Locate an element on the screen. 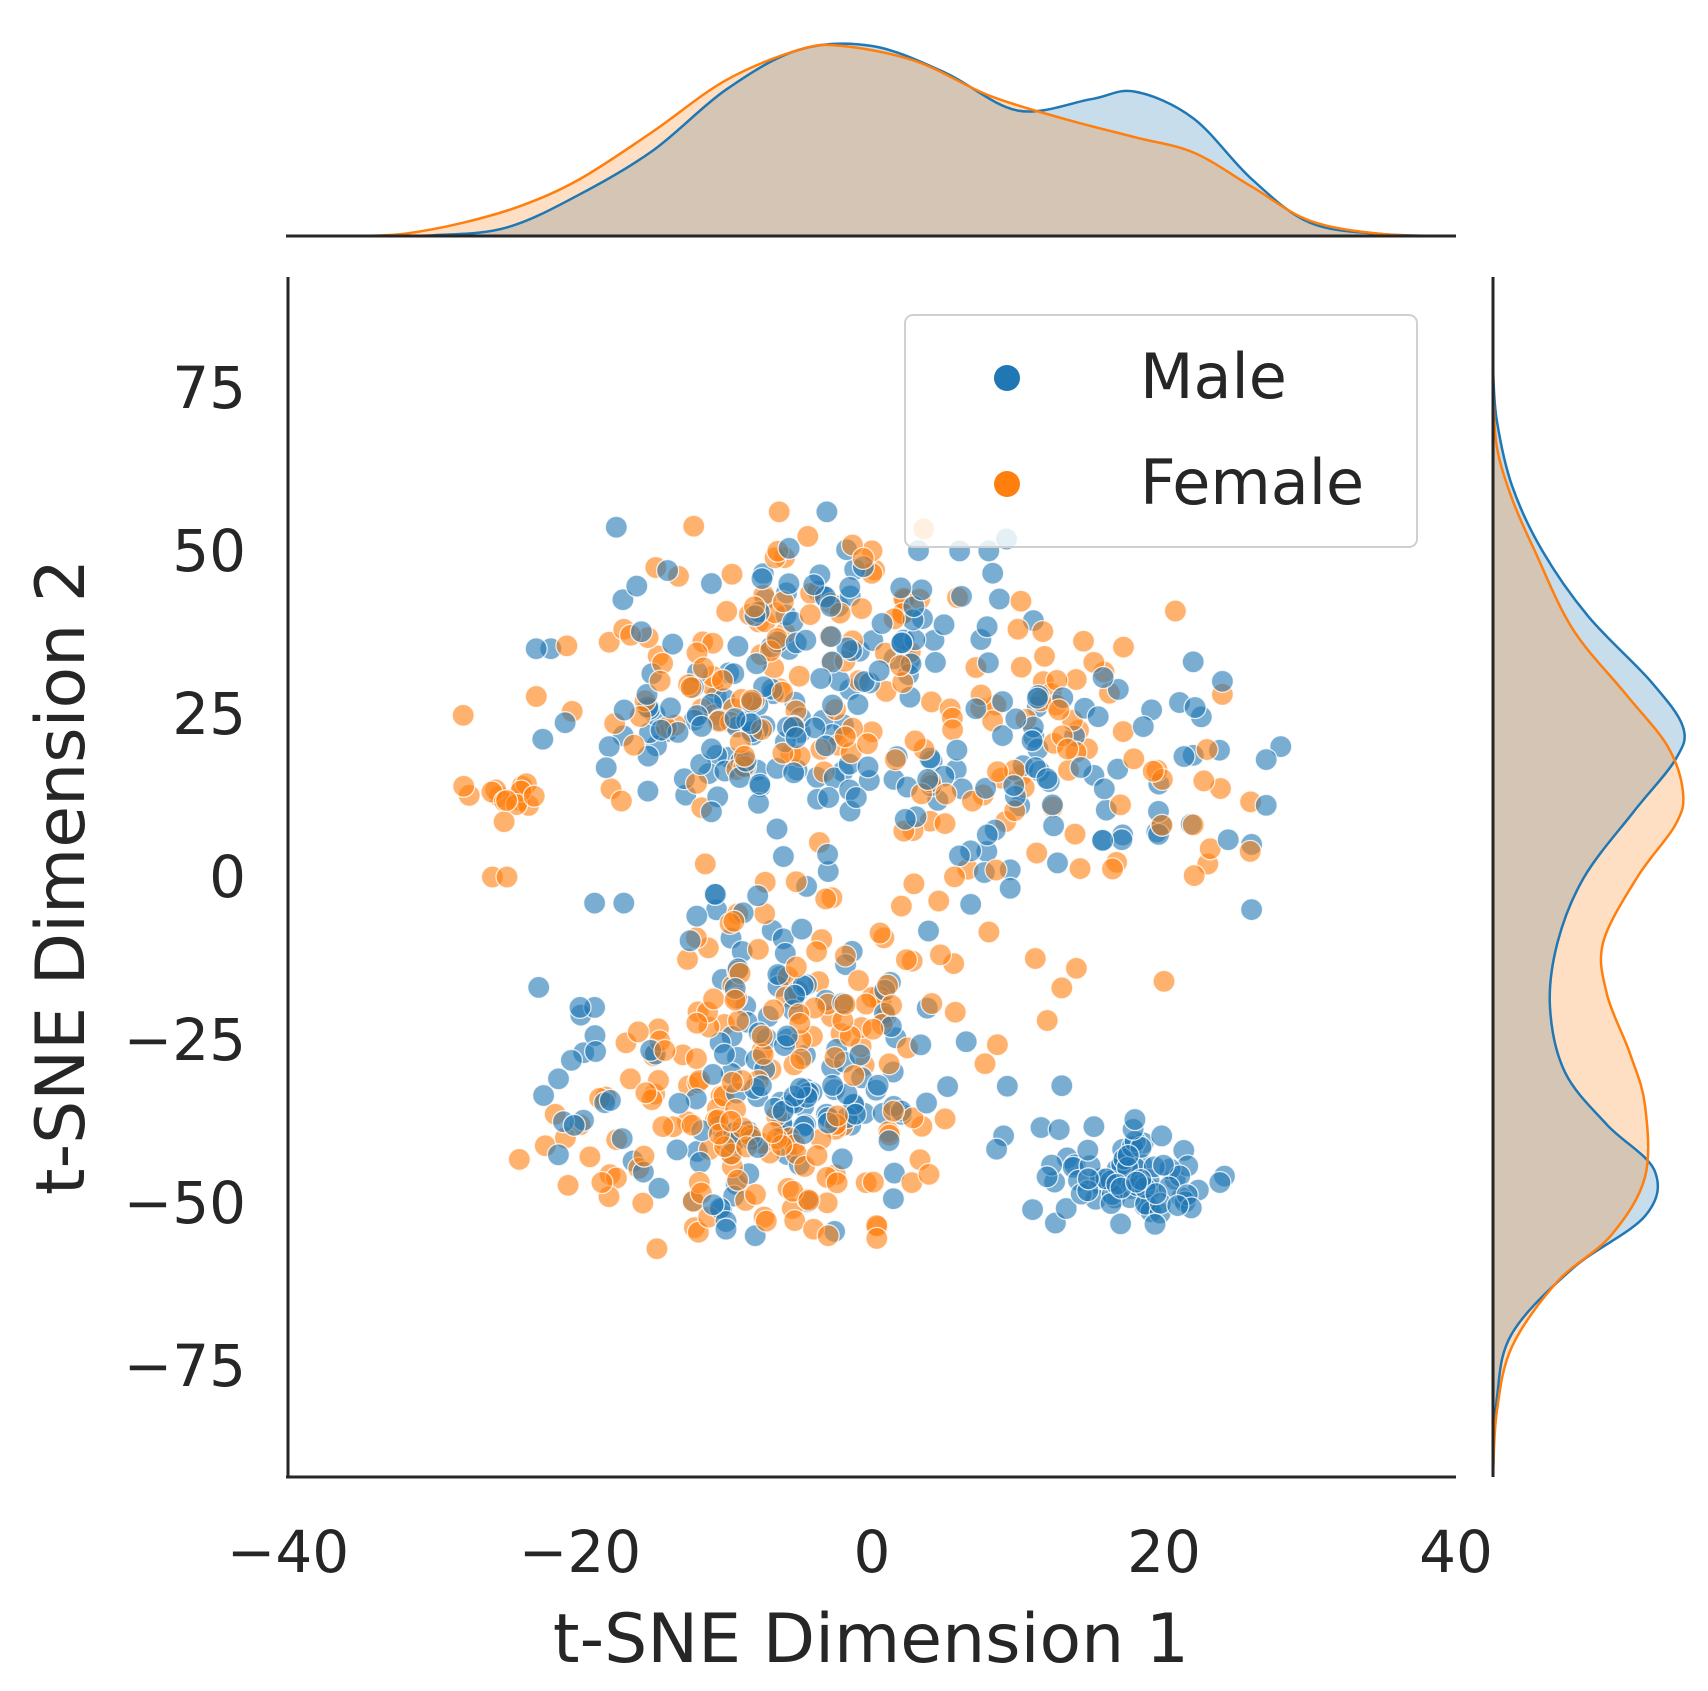 The image size is (1708, 1691). top-marginal-kde is located at coordinates (871, 140).